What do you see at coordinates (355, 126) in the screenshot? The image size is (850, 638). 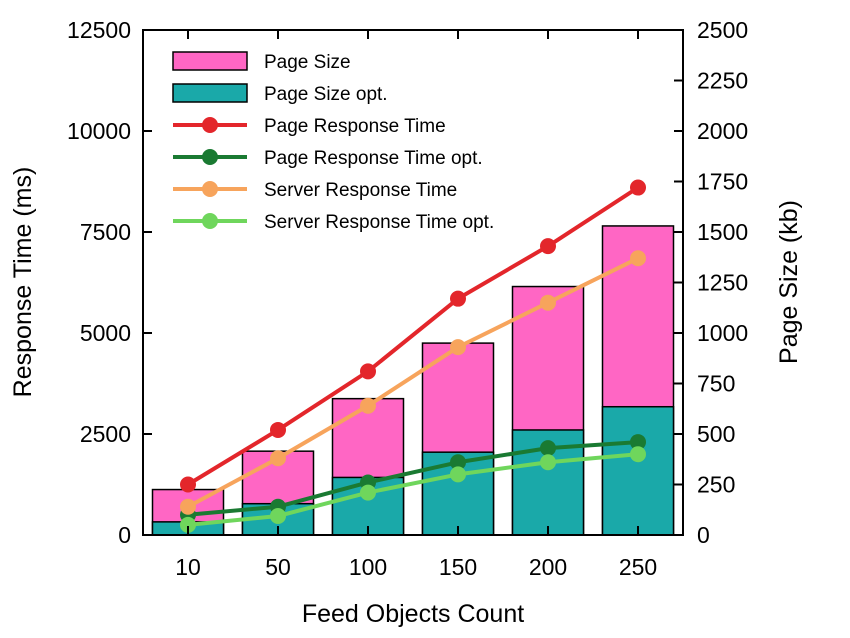 I see `legend-label: Page Response Time` at bounding box center [355, 126].